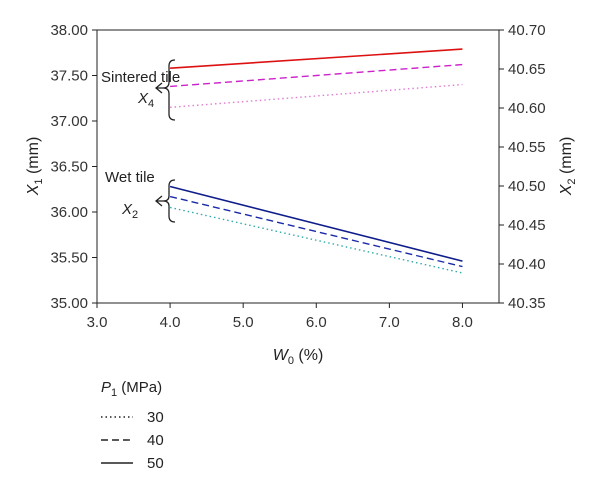 The image size is (600, 496). What do you see at coordinates (316, 240) in the screenshot?
I see `wet-tile-series-30-mpa` at bounding box center [316, 240].